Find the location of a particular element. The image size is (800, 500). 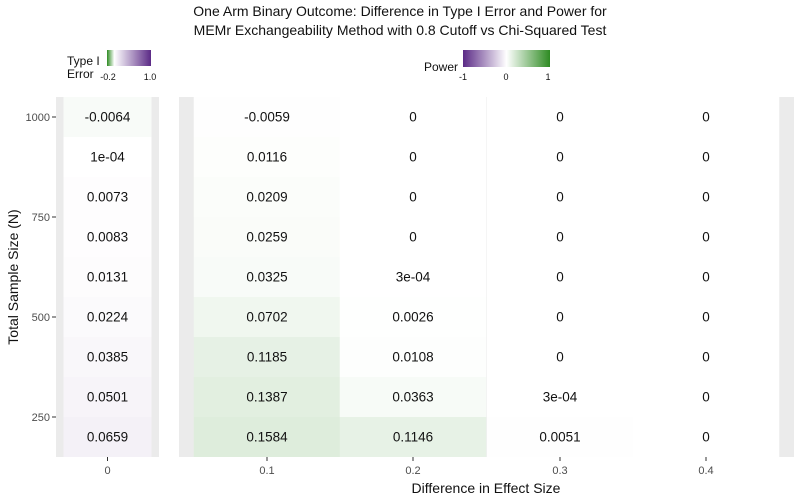

type1-tile-n800 is located at coordinates (107, 197).